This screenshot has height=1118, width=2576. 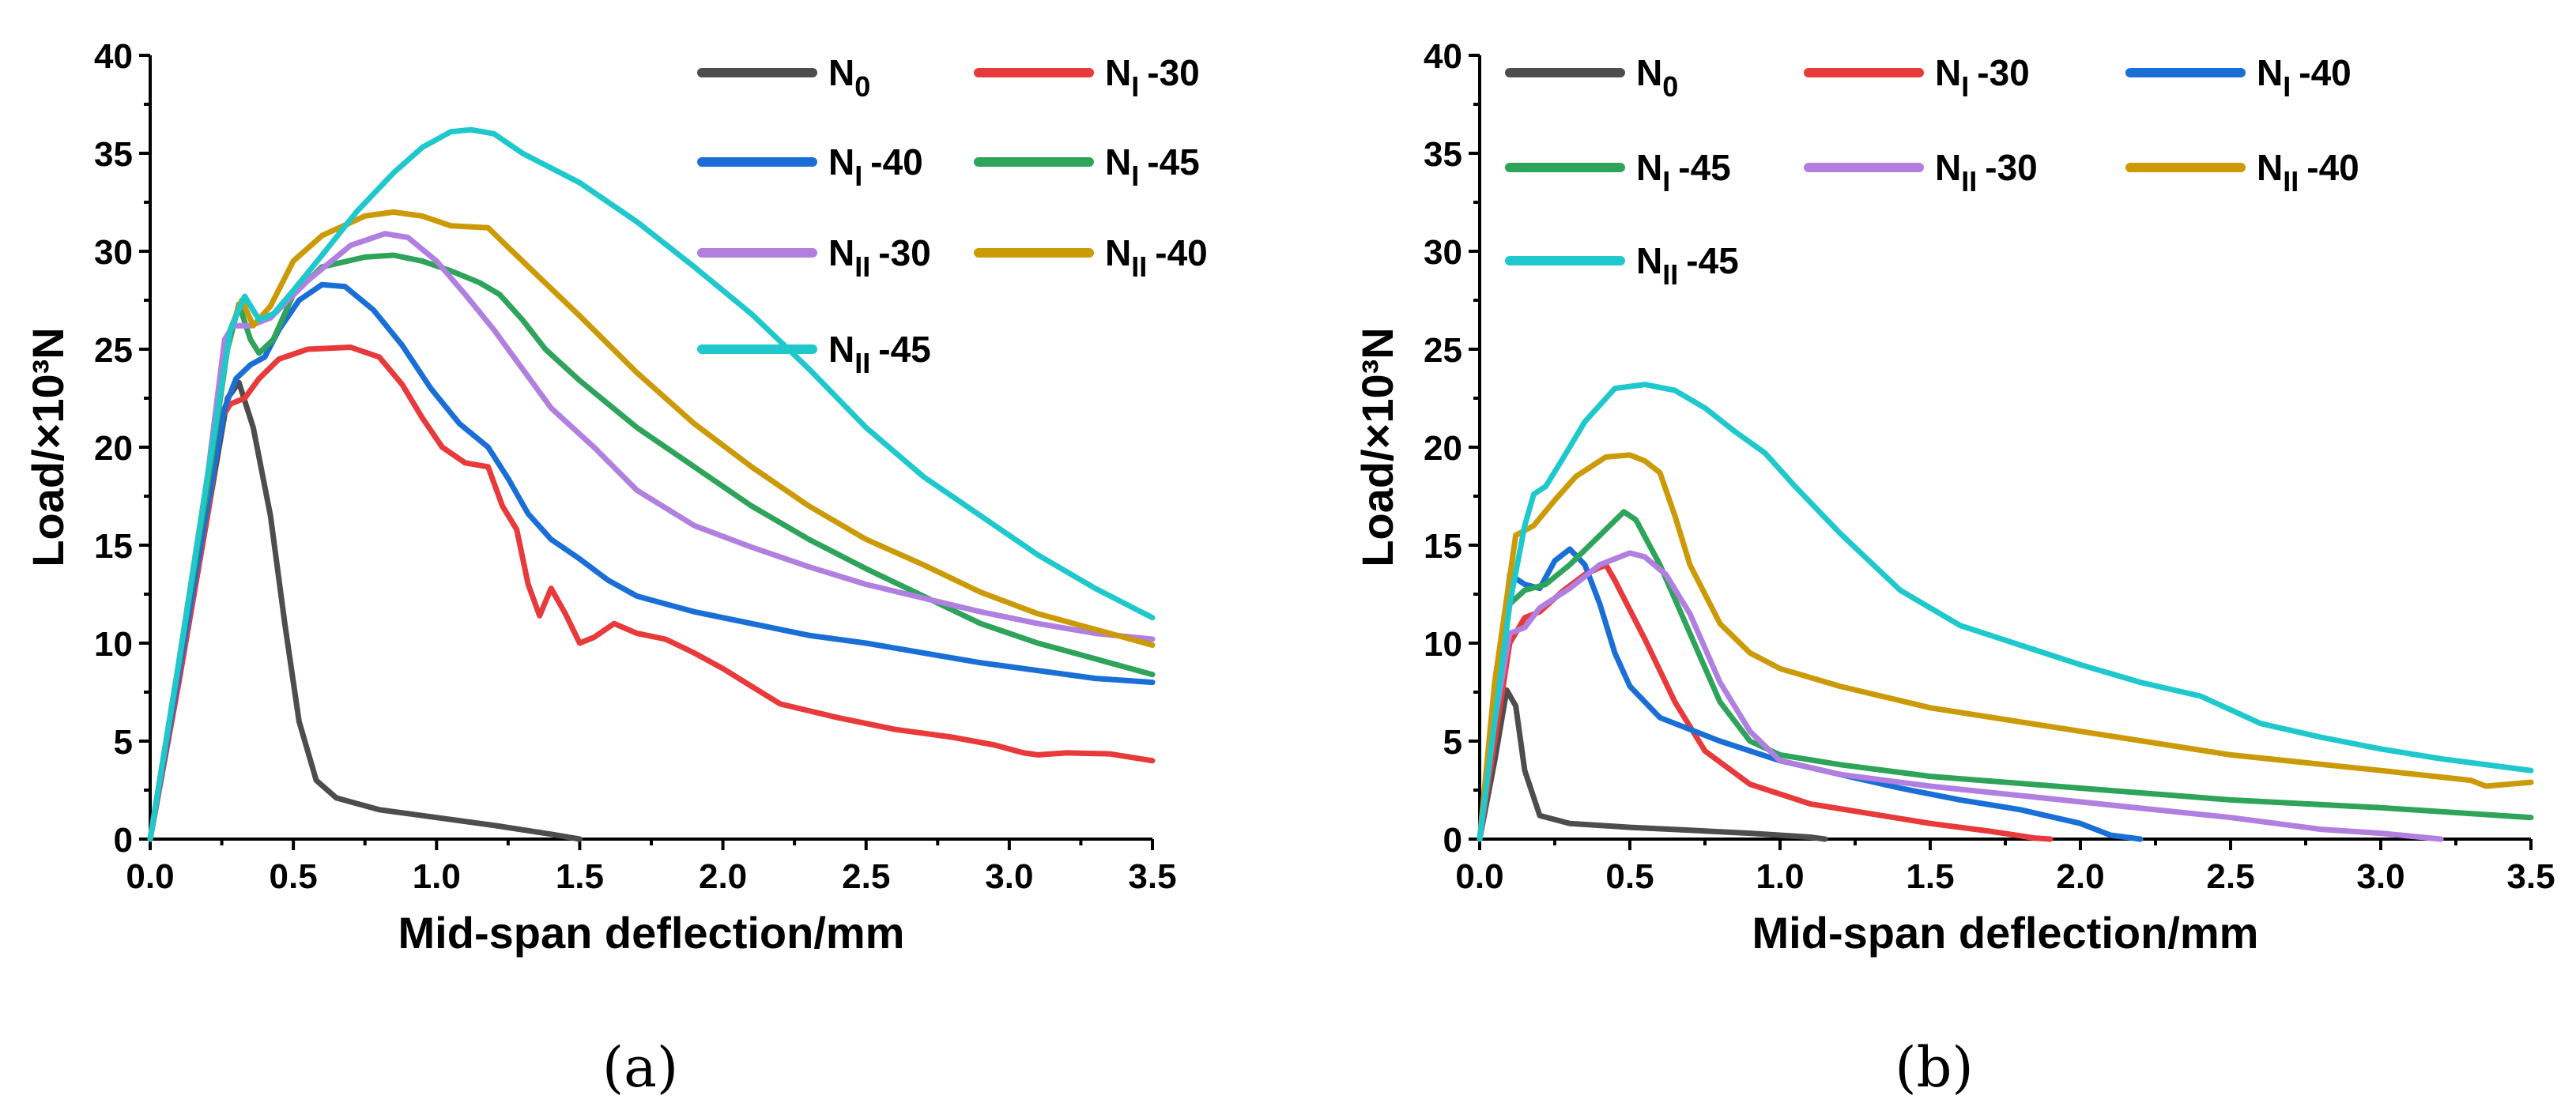 I want to click on x-tick-label: 3.0, so click(x=1009, y=876).